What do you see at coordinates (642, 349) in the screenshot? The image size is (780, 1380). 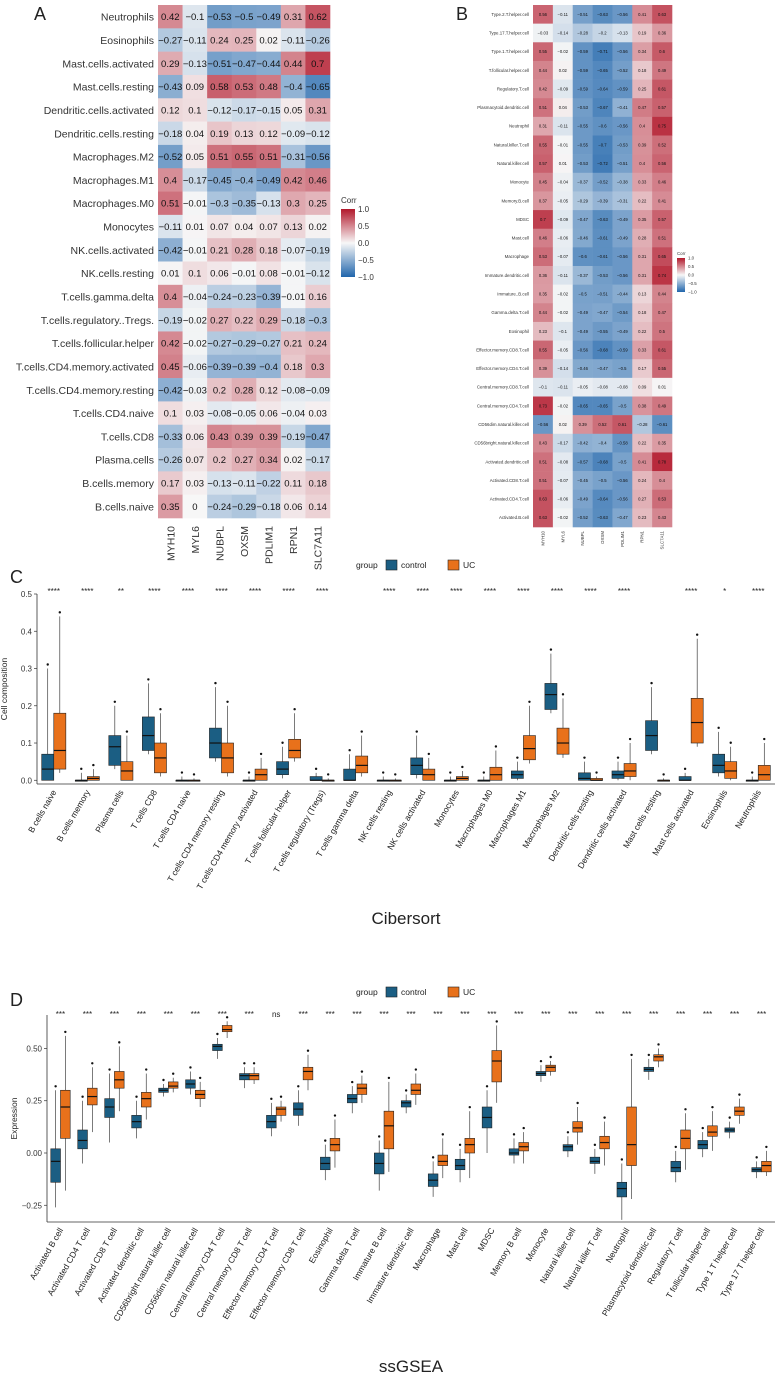 I see `heatmap-b-cell-value: 0.33` at bounding box center [642, 349].